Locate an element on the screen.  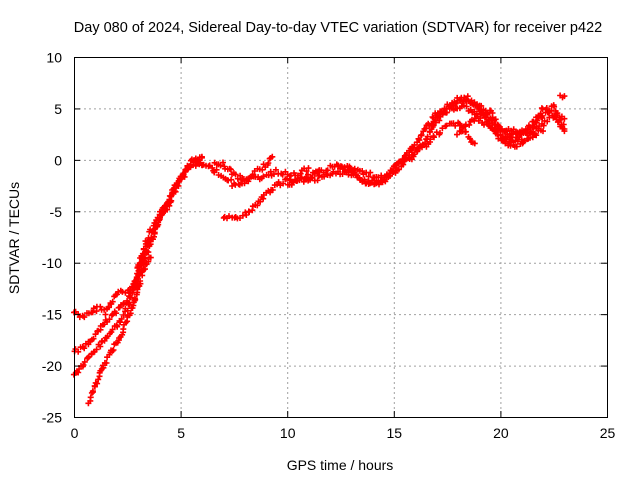
y-tick-label: 5 is located at coordinates (58, 109).